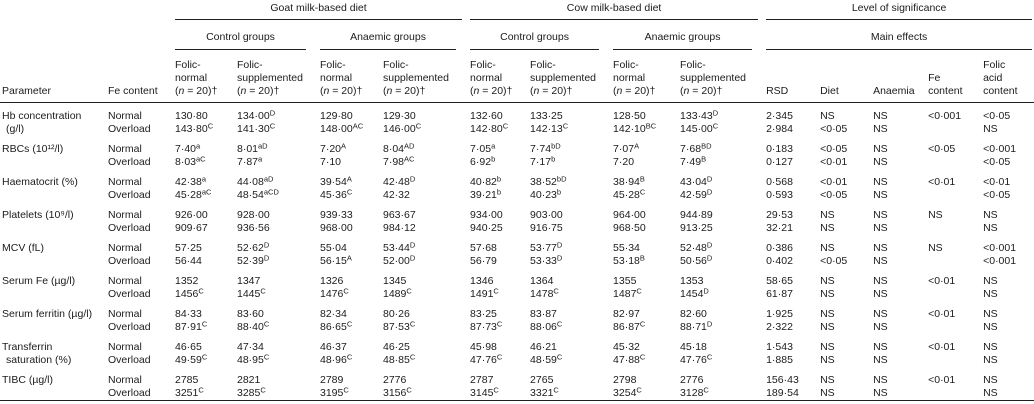 This screenshot has height=404, width=1034. What do you see at coordinates (572, 76) in the screenshot?
I see `colhead-cow-control-folic-supplemented: Folic-supplemented (n = 20)†` at bounding box center [572, 76].